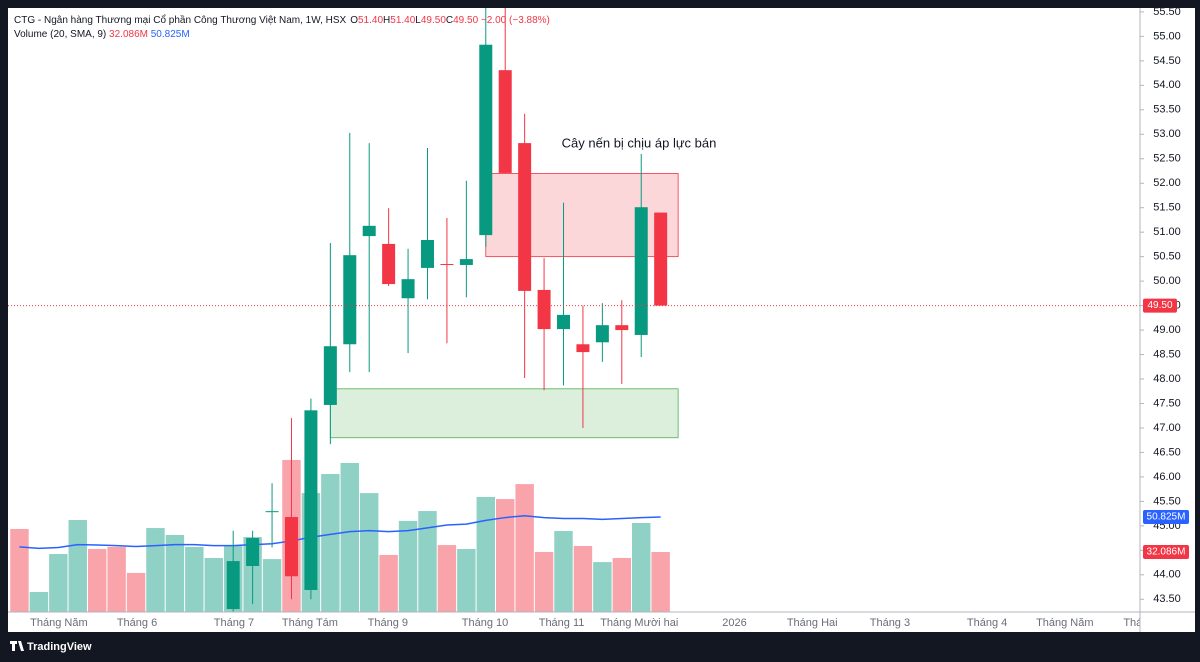  Describe the element at coordinates (562, 623) in the screenshot. I see `x-tick-label: Tháng 11` at that location.